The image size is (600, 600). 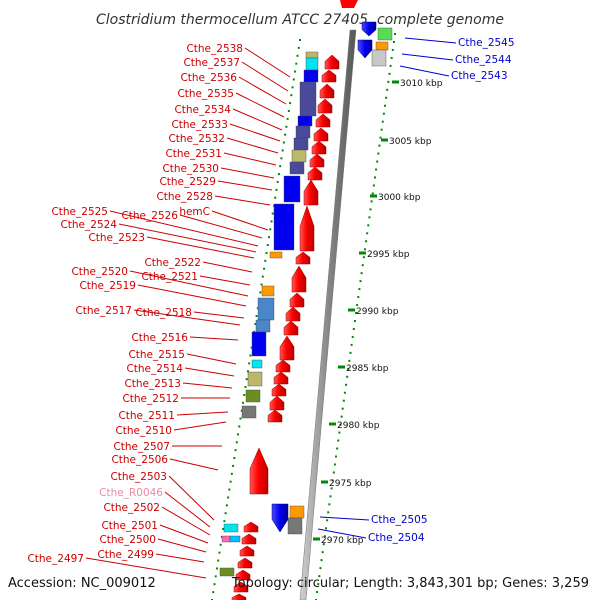 I want to click on gene-label: Cthe_2544, so click(x=483, y=60).